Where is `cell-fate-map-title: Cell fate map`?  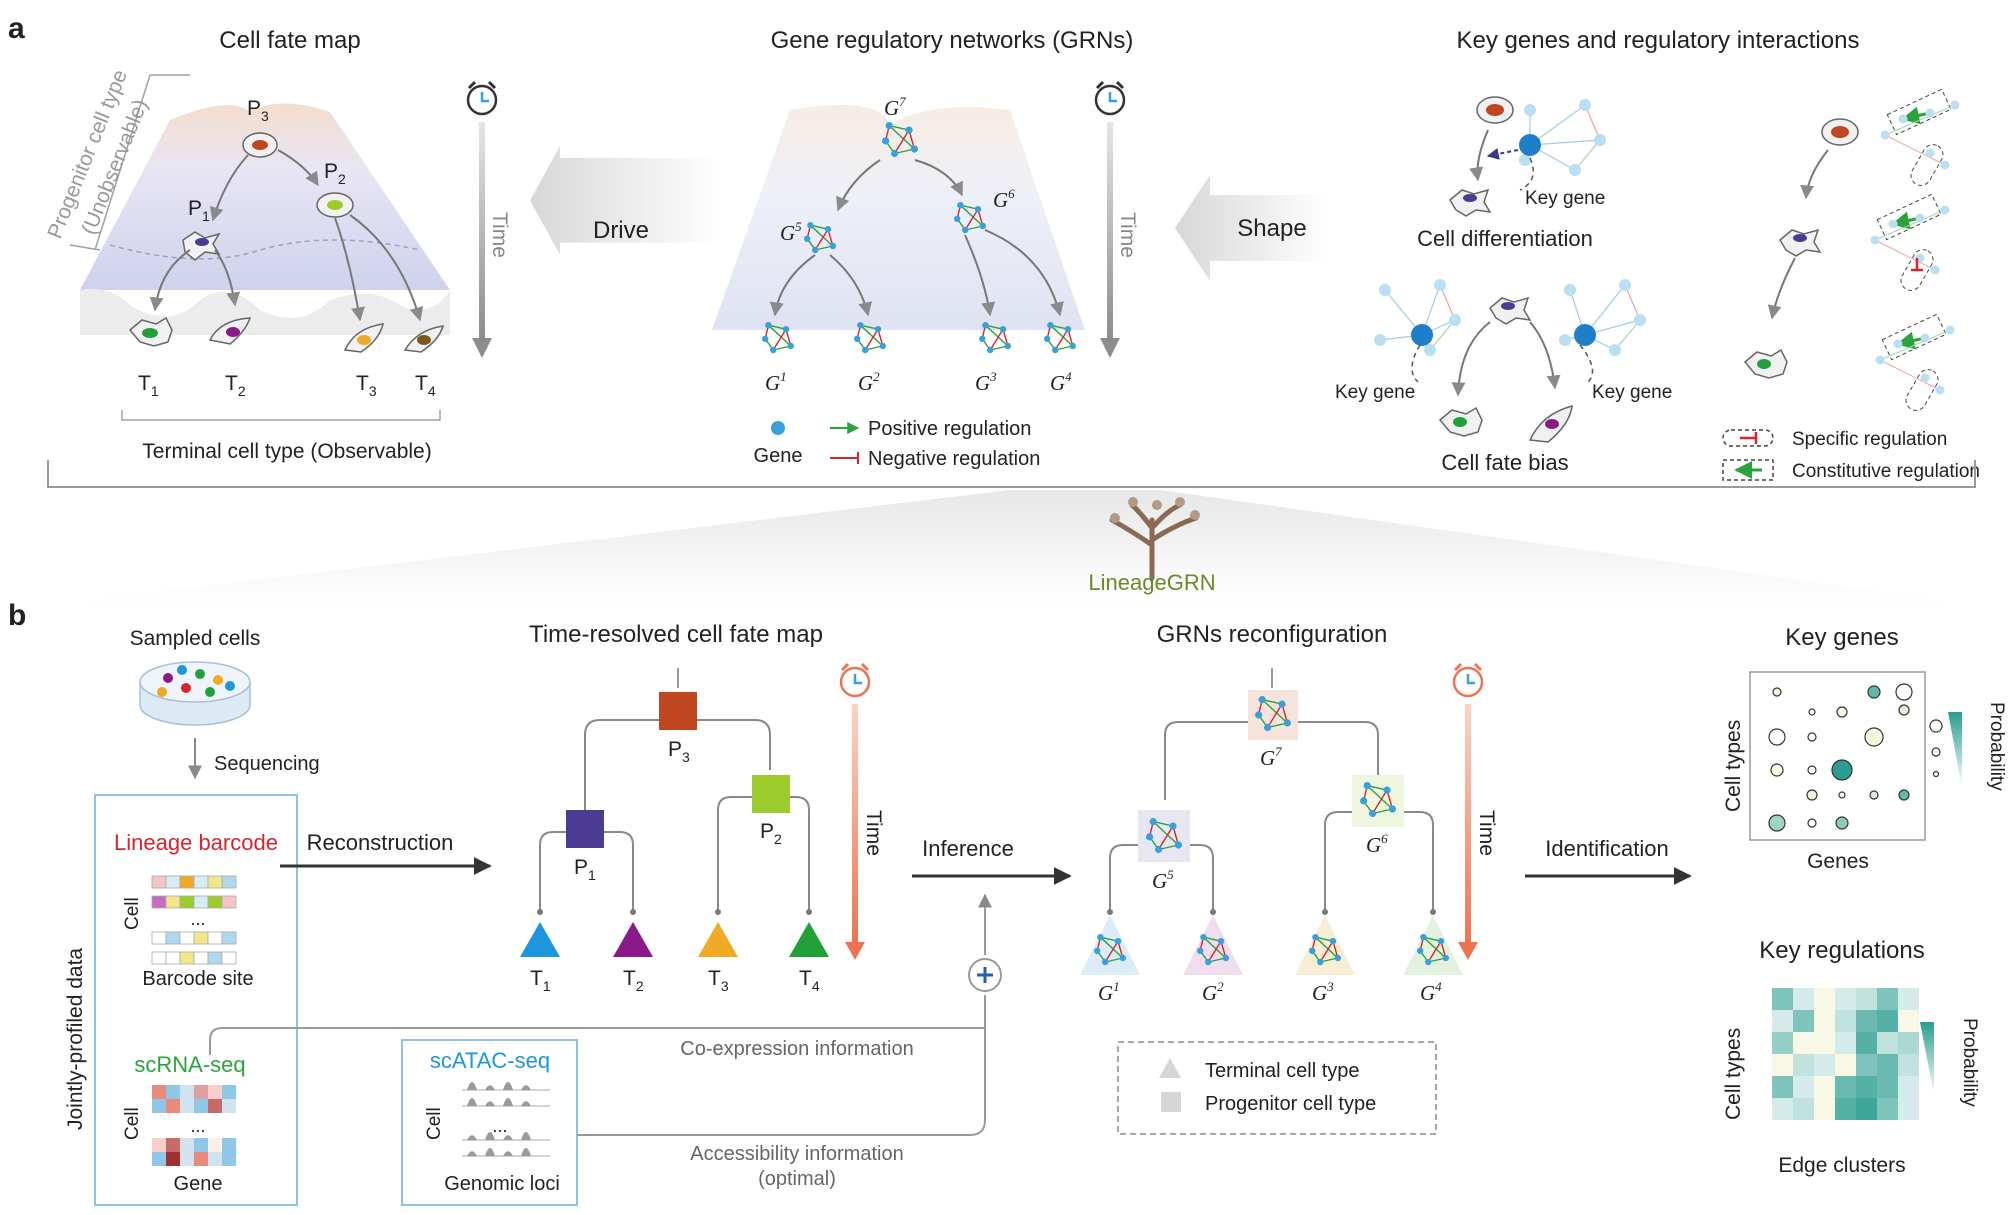
cell-fate-map-title: Cell fate map is located at coordinates (289, 40).